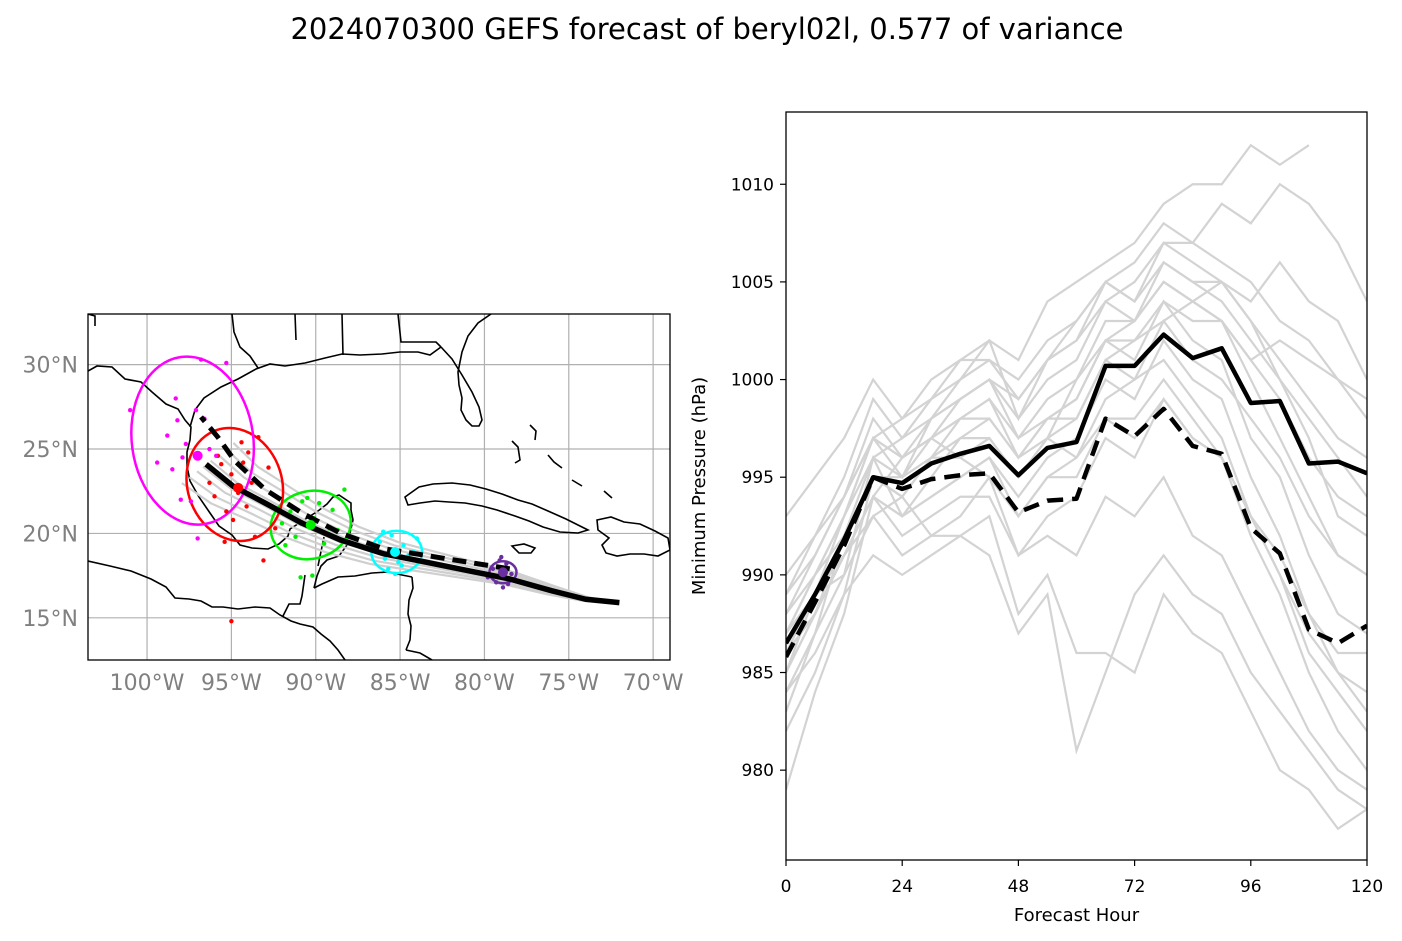 Image resolution: width=1402 pixels, height=941 pixels. Describe the element at coordinates (409, 613) in the screenshot. I see `coastline-nicaragua` at that location.